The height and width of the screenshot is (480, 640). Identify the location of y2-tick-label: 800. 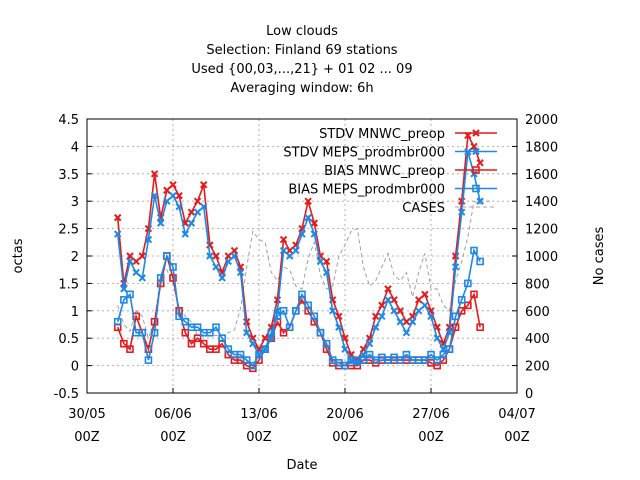
(537, 284).